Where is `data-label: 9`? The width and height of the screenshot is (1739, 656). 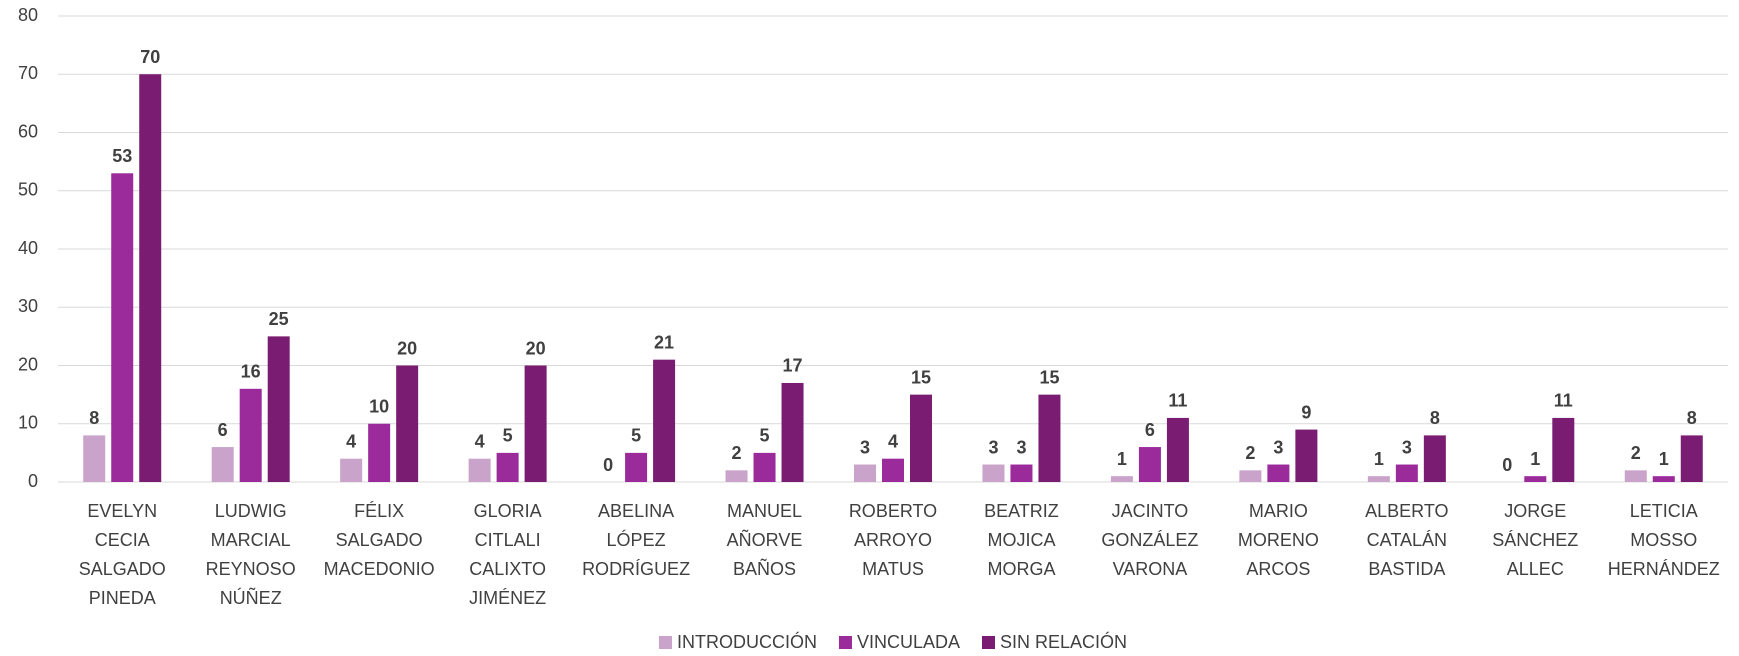 data-label: 9 is located at coordinates (1306, 412).